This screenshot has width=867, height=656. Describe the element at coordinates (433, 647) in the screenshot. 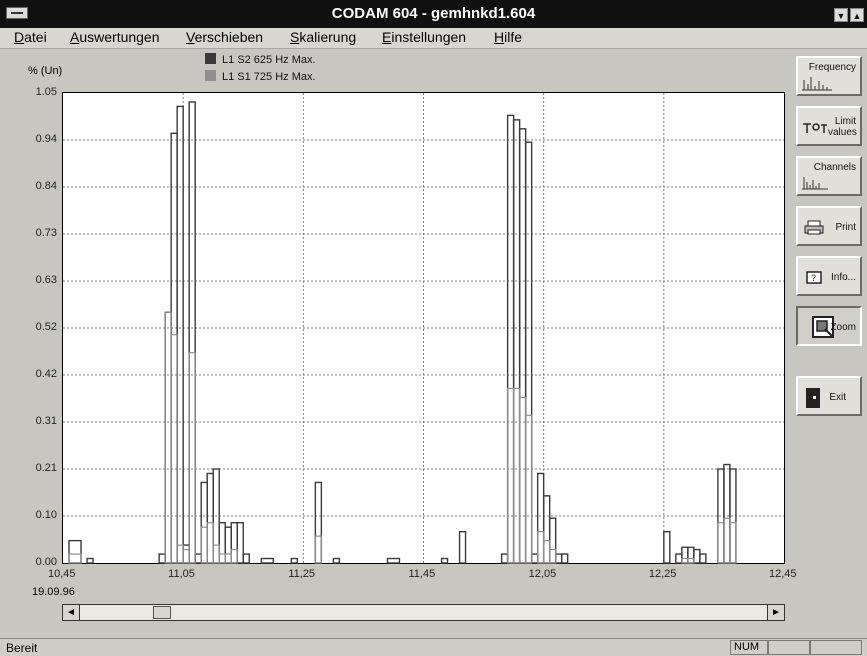

I see `status-bar: Bereit NUM` at that location.